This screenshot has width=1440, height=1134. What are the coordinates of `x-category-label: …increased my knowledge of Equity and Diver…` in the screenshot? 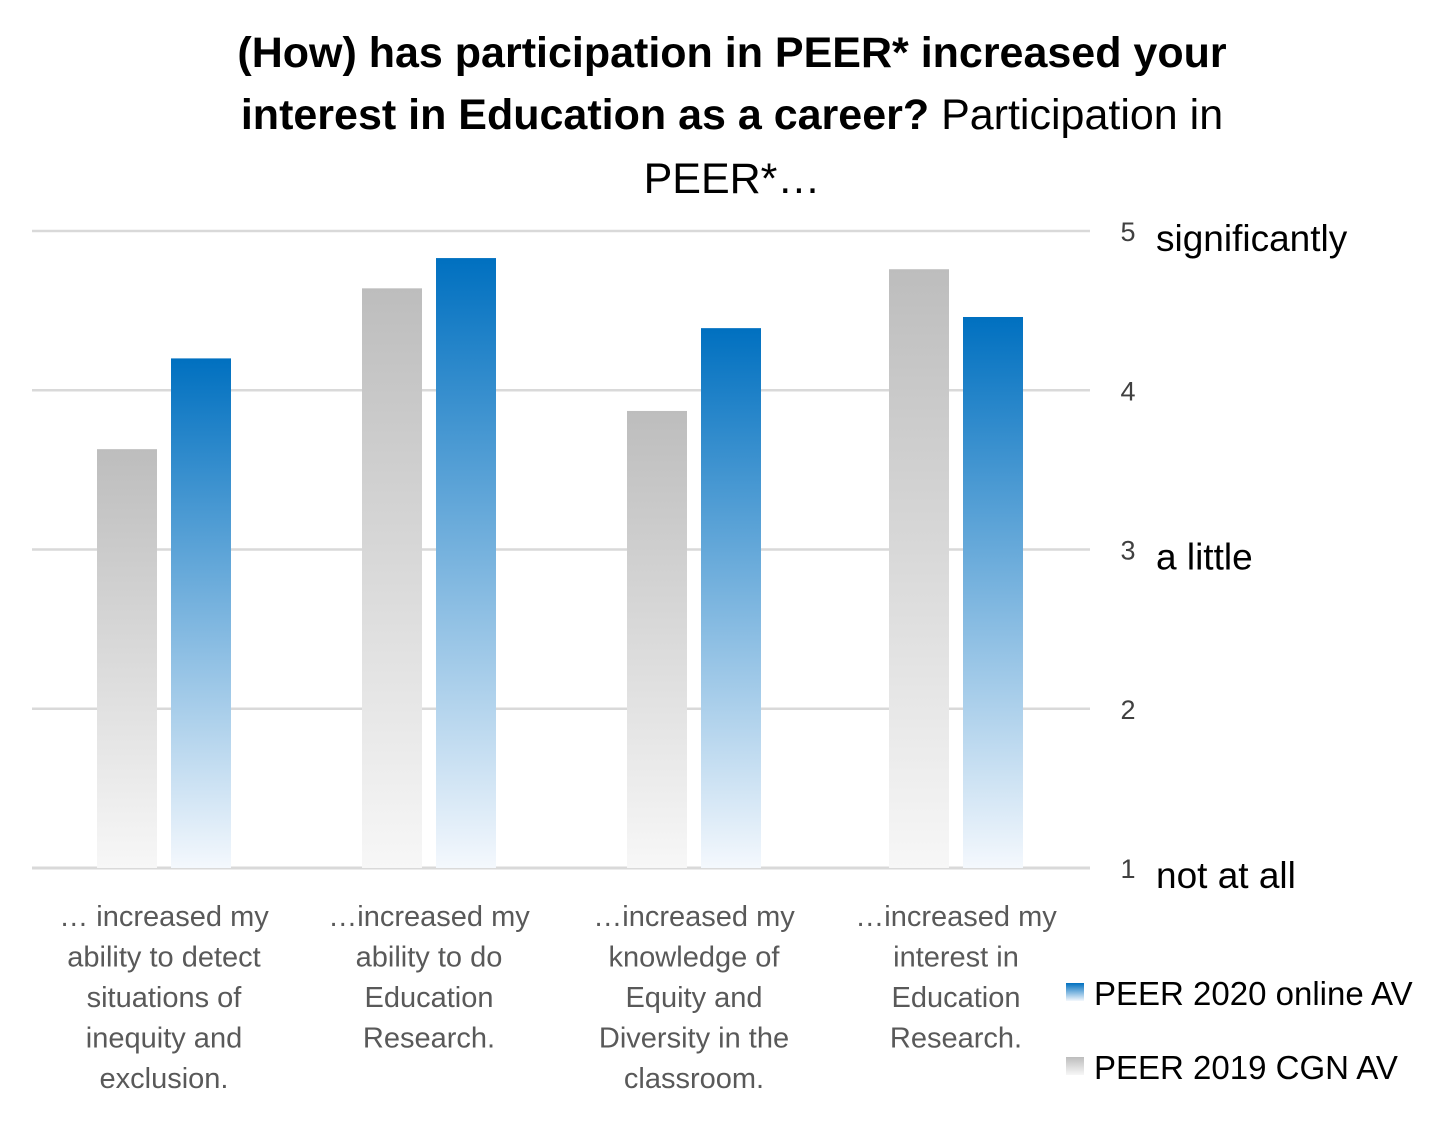 It's located at (694, 998).